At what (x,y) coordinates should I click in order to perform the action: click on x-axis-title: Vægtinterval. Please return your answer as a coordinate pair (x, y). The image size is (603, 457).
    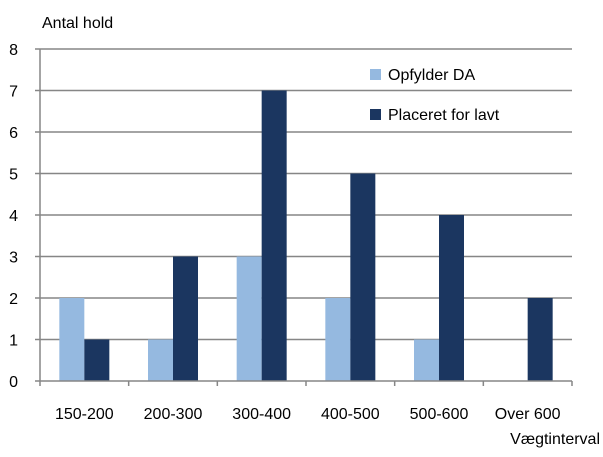
    Looking at the image, I should click on (555, 439).